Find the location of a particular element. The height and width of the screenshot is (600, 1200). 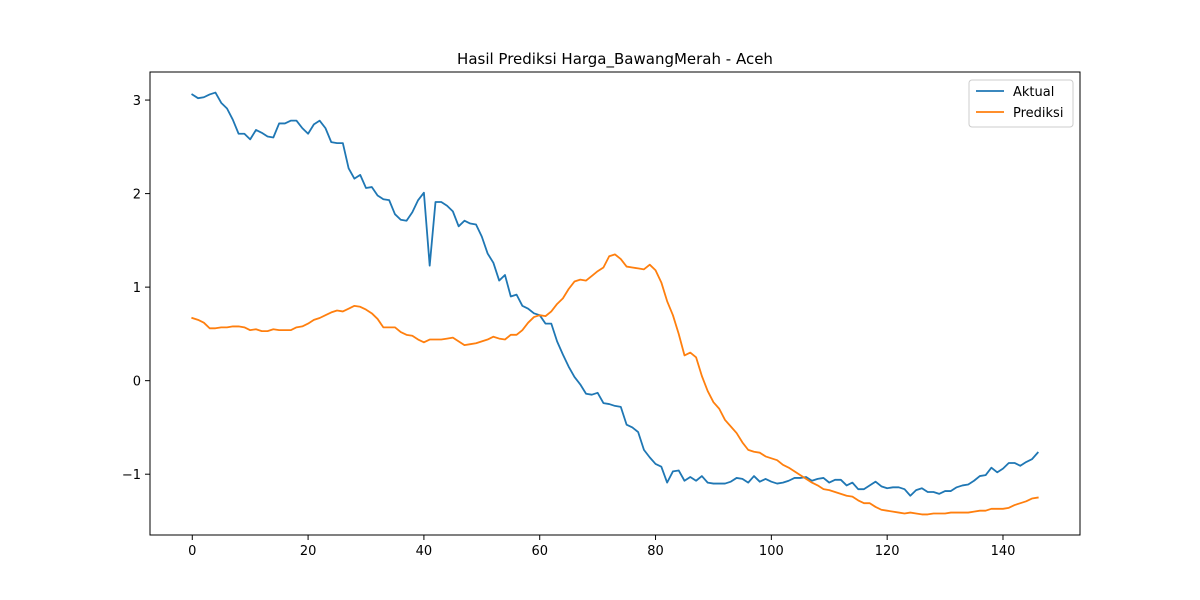

y-tick-label: −1 is located at coordinates (131, 475).